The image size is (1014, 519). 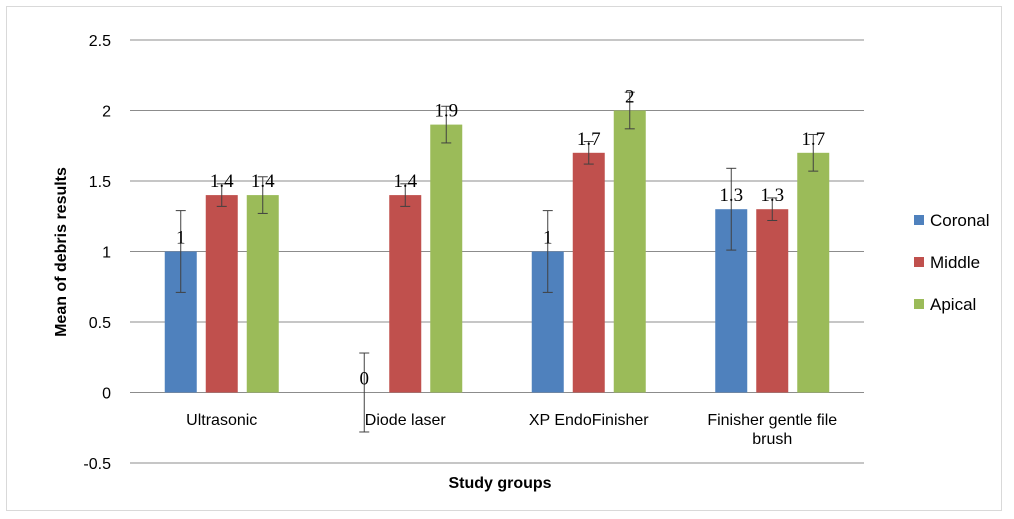 What do you see at coordinates (955, 262) in the screenshot?
I see `legend-label: Middle` at bounding box center [955, 262].